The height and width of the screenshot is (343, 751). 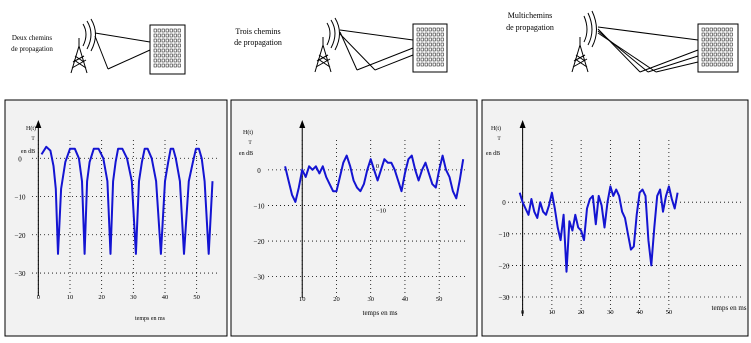 I want to click on scene-two-paths: Deux chemins de propagation, so click(x=98, y=46).